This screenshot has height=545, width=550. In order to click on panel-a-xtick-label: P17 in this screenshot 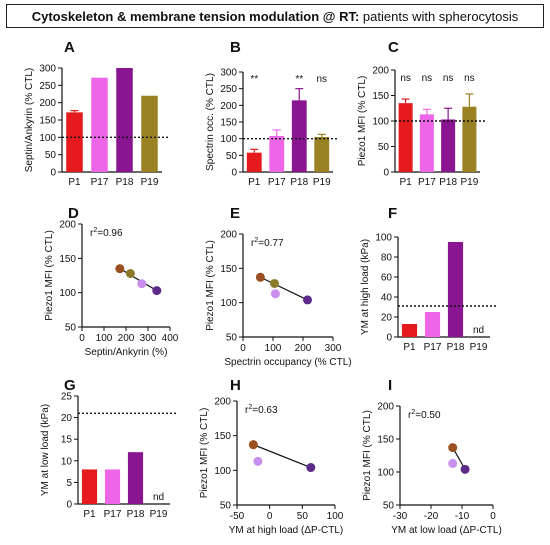, I will do `click(100, 182)`.